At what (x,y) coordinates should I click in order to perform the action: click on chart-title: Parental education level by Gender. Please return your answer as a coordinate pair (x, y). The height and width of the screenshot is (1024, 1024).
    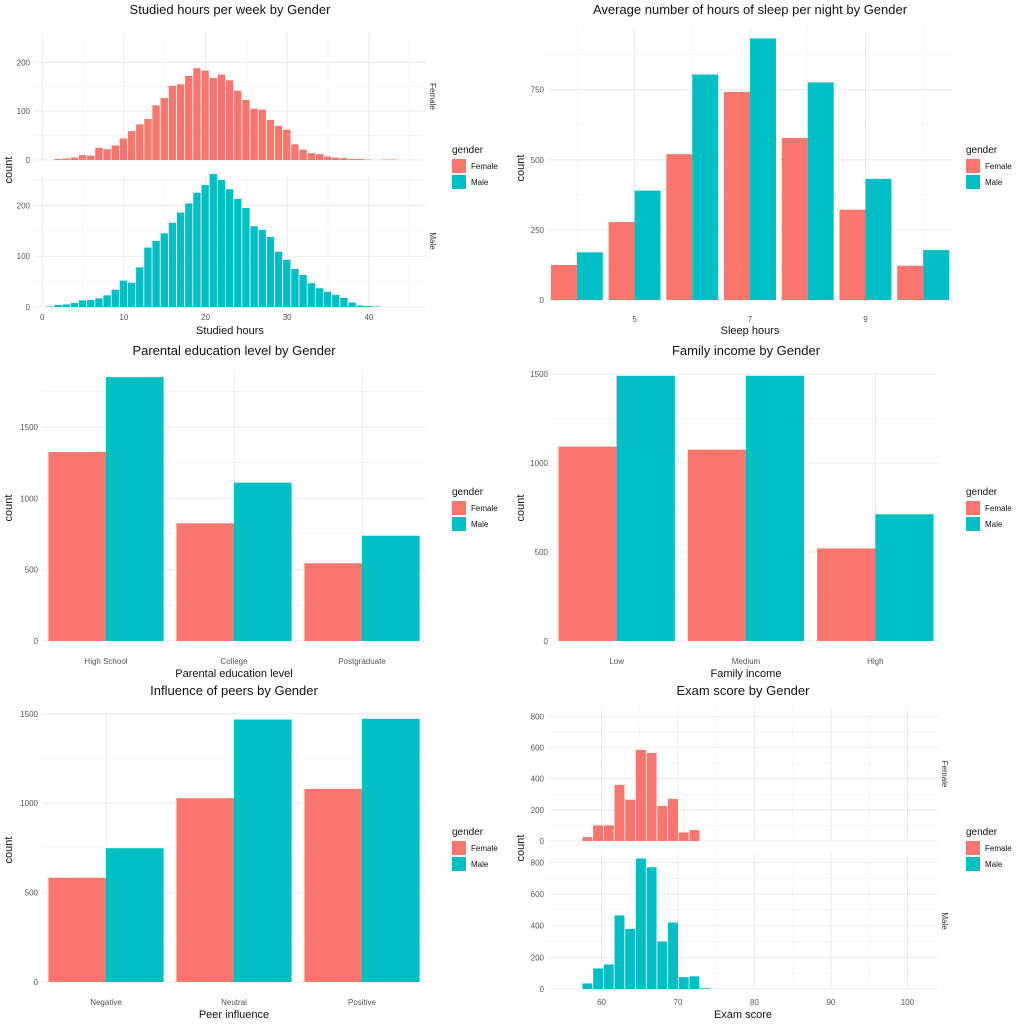
    Looking at the image, I should click on (234, 350).